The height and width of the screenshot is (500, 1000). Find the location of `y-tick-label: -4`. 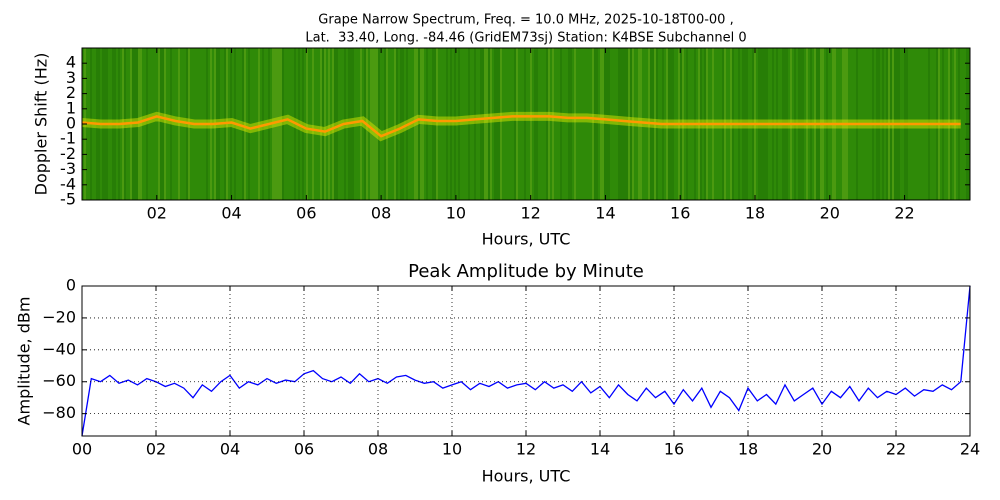

y-tick-label: -4 is located at coordinates (68, 183).